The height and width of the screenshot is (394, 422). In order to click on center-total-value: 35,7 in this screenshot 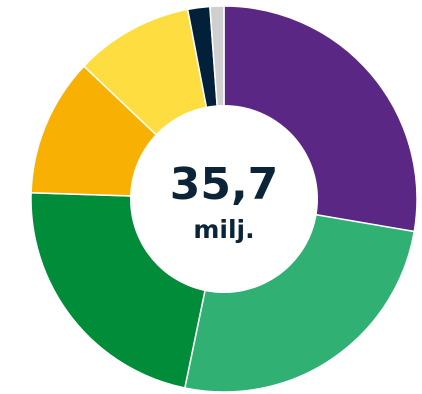, I will do `click(224, 184)`.